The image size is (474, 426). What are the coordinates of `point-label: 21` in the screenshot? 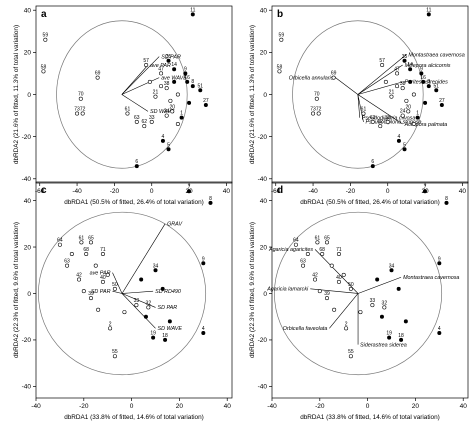 It's located at (392, 93).